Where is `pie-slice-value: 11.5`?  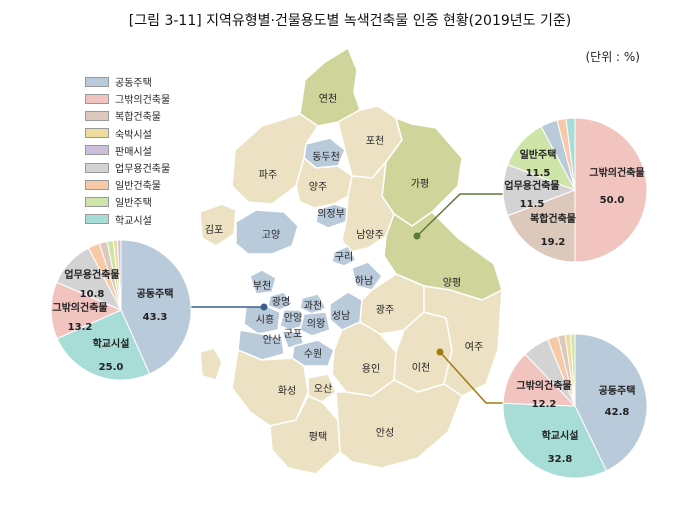
pie-slice-value: 11.5 is located at coordinates (532, 204).